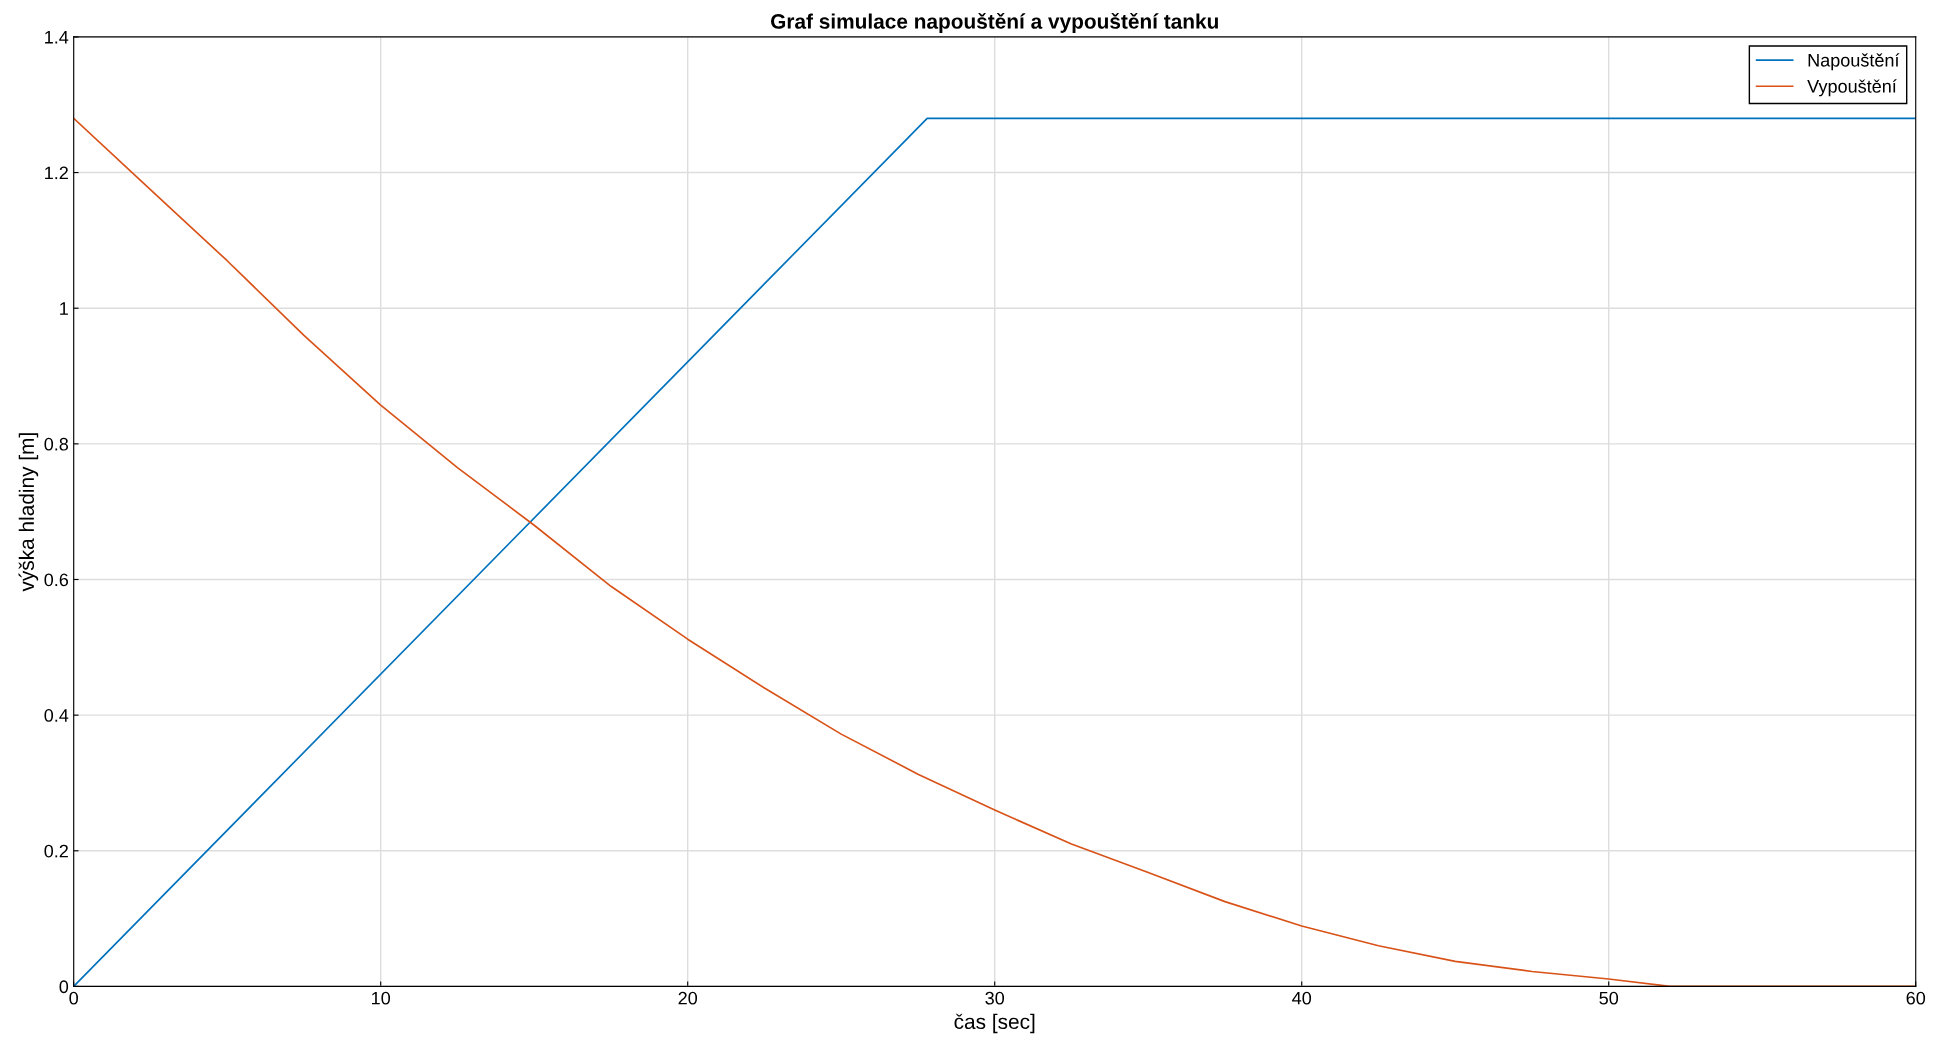  I want to click on y-tick-label: 0.2, so click(56, 851).